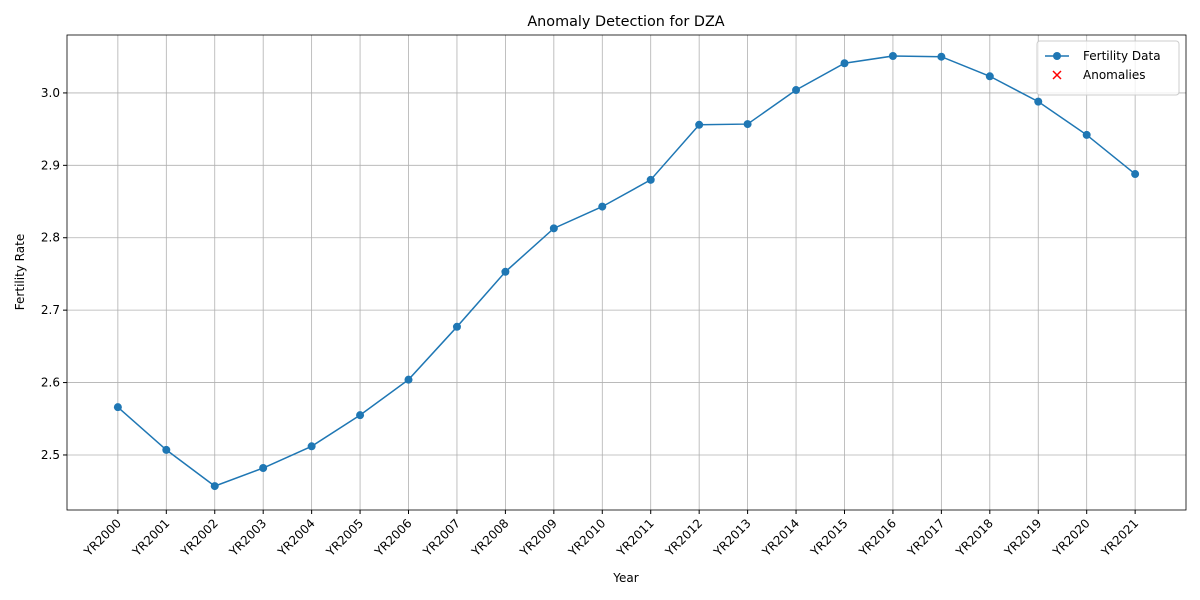  Describe the element at coordinates (625, 578) in the screenshot. I see `x-axis-label: Year` at that location.